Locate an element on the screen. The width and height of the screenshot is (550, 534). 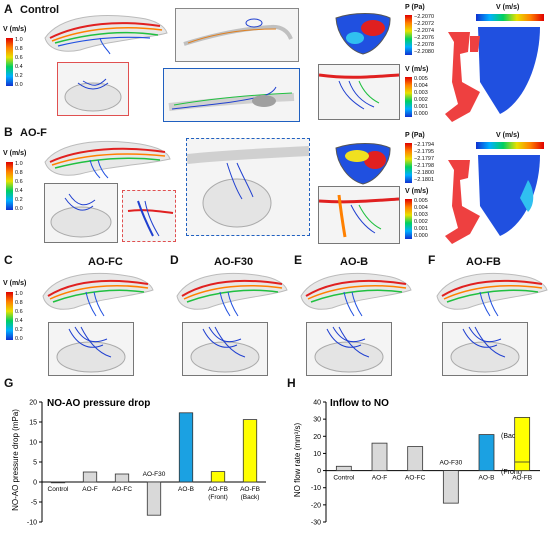
y-tick-label: 40 is located at coordinates (317, 403).